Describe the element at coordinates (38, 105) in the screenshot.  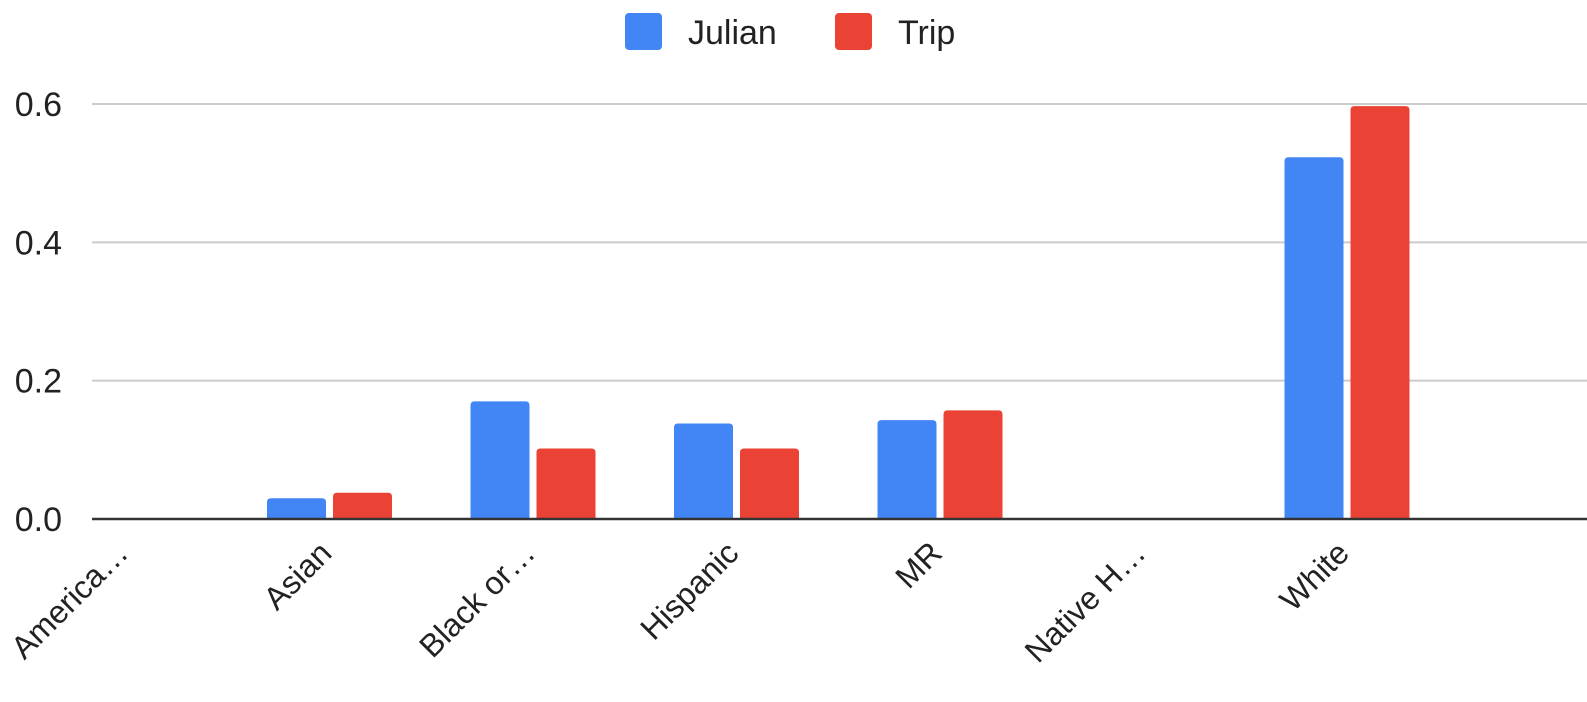
I see `y-tick-label: 0.6` at that location.